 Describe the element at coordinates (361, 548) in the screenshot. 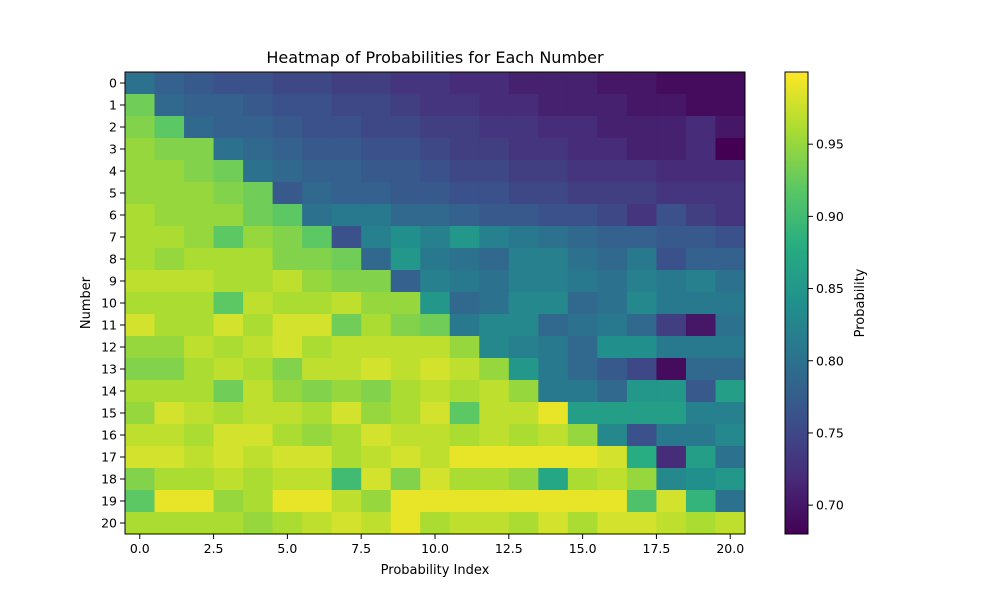

I see `x-tick-label: 7.5` at that location.